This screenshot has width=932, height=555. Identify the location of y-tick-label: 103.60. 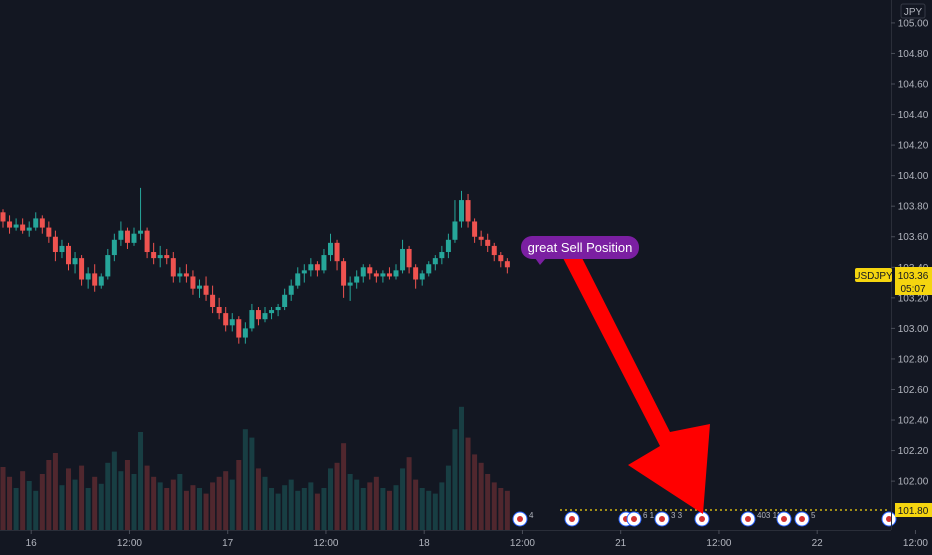
(913, 237).